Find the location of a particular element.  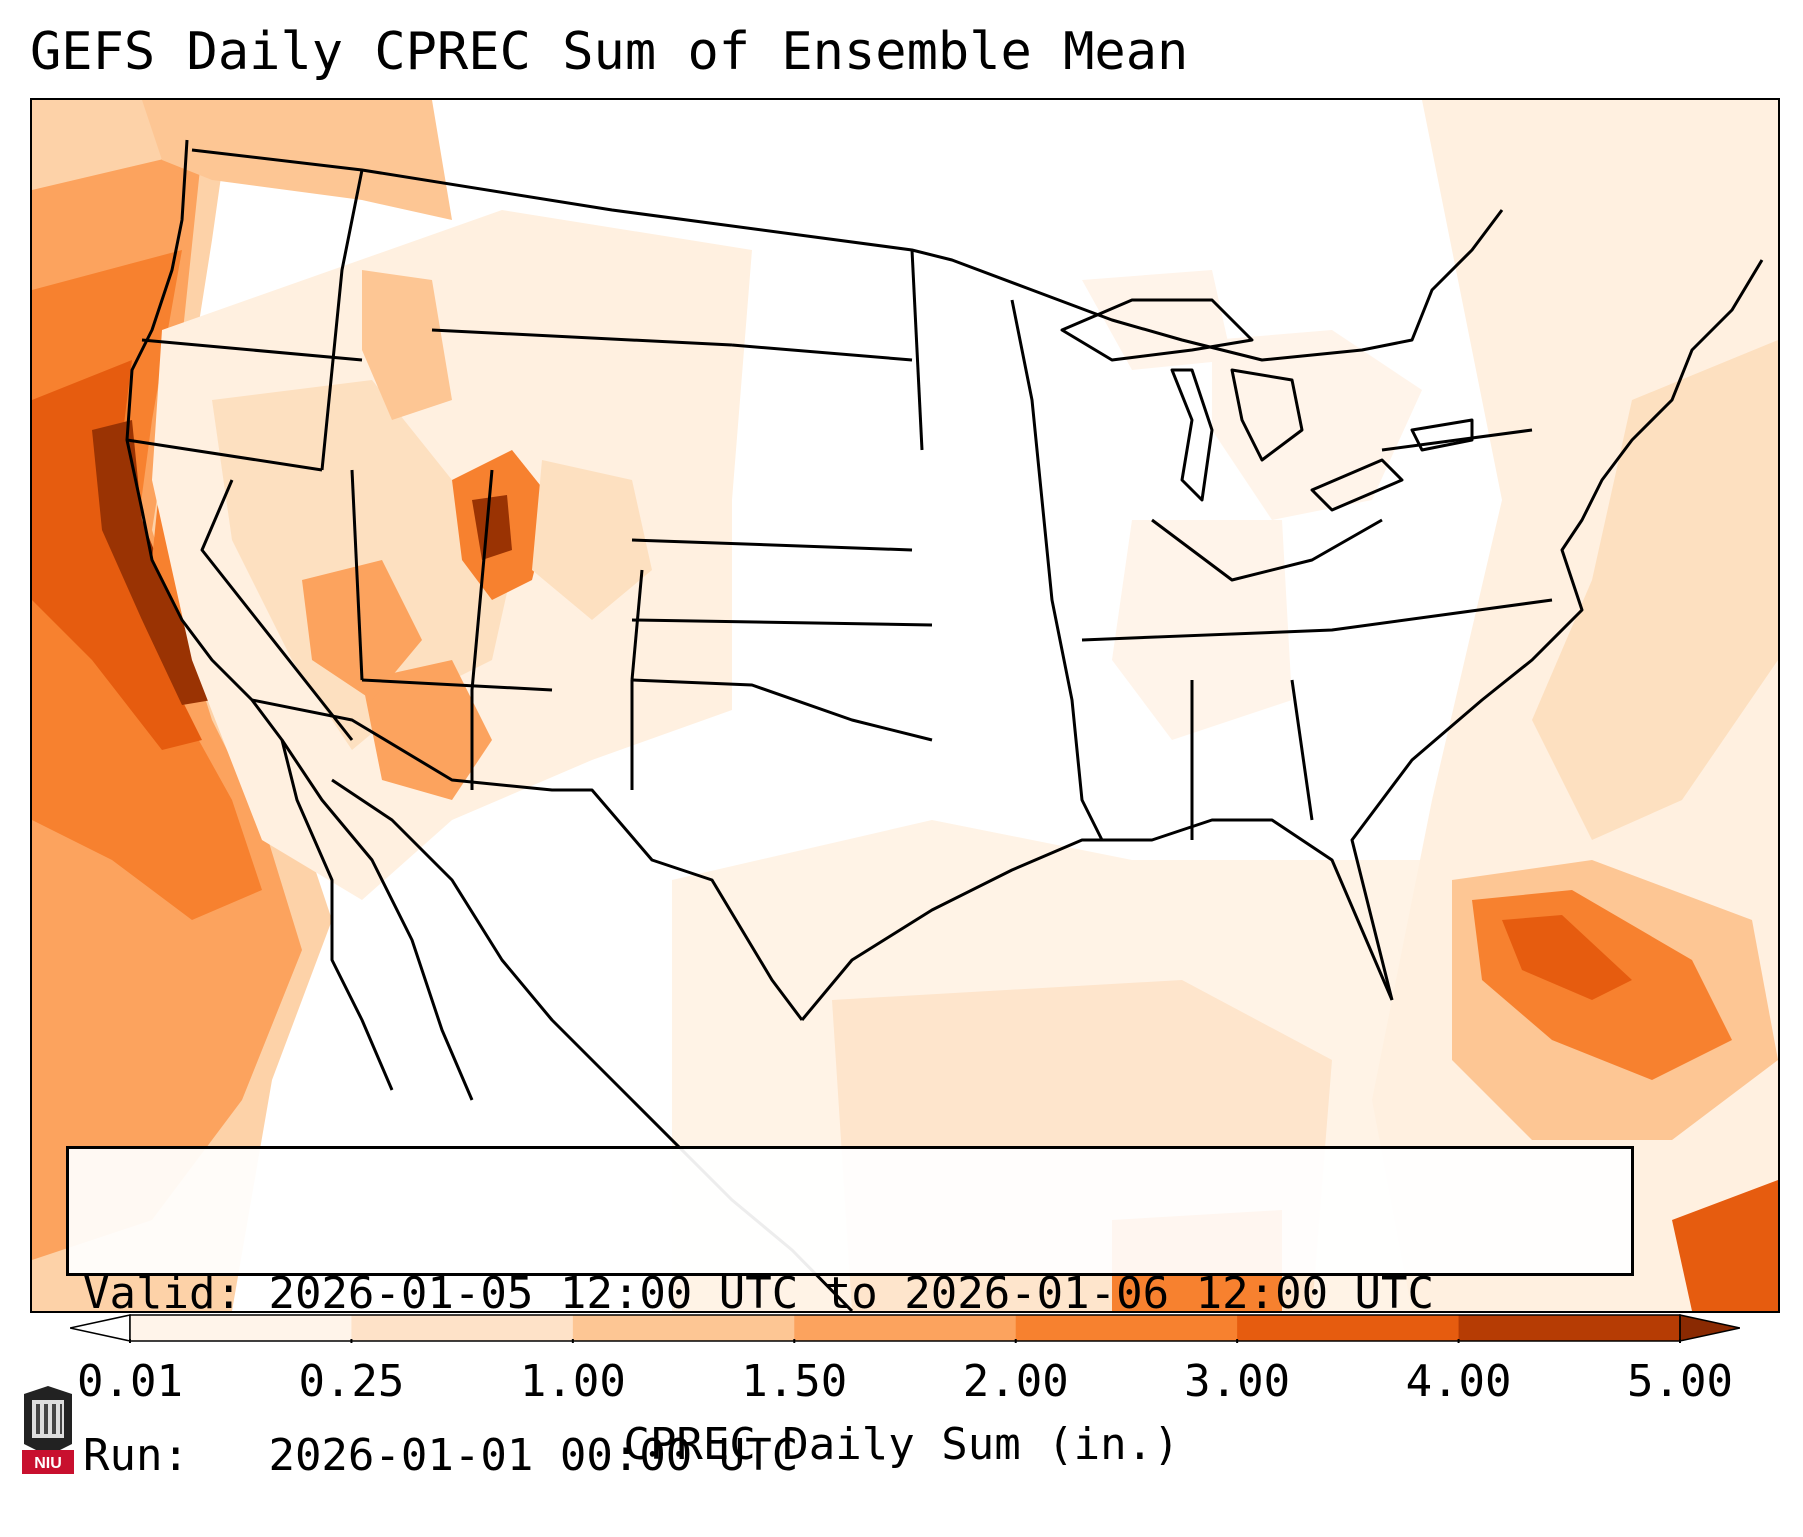

lake-ontario is located at coordinates (1442, 435).